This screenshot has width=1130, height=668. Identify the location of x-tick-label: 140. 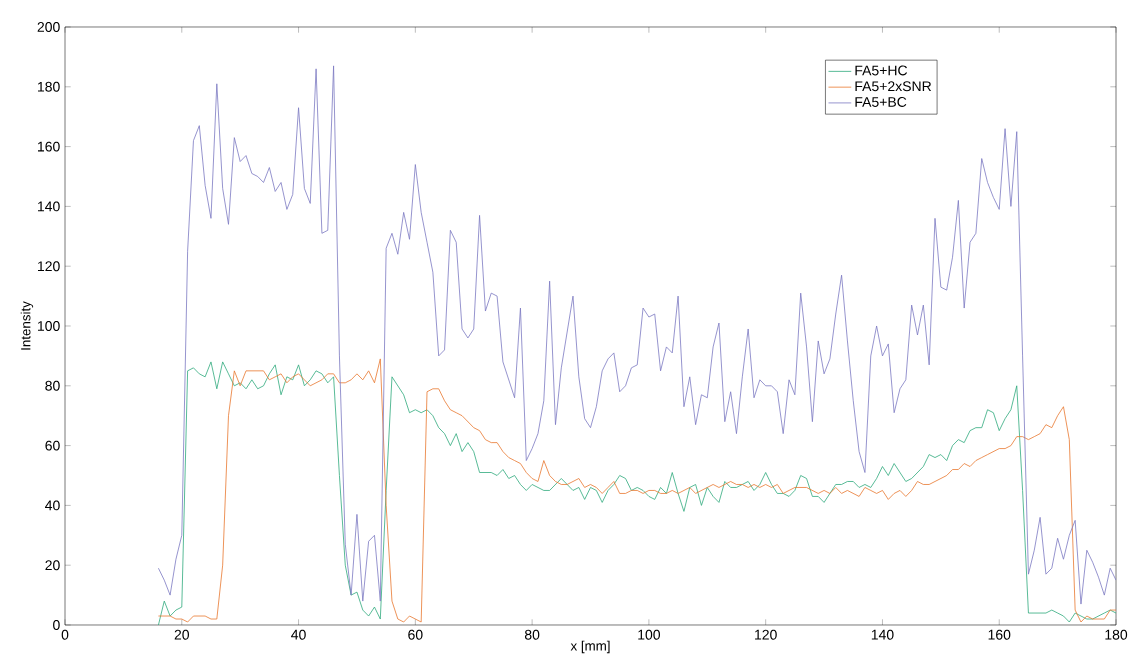
(882, 634).